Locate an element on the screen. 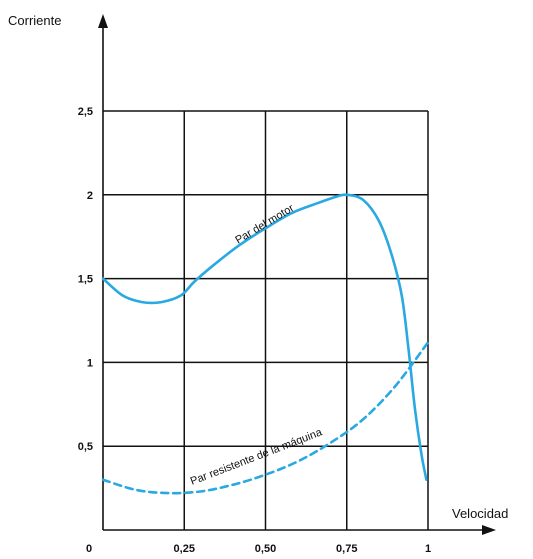  y-tick-label-1: 1 is located at coordinates (90, 363).